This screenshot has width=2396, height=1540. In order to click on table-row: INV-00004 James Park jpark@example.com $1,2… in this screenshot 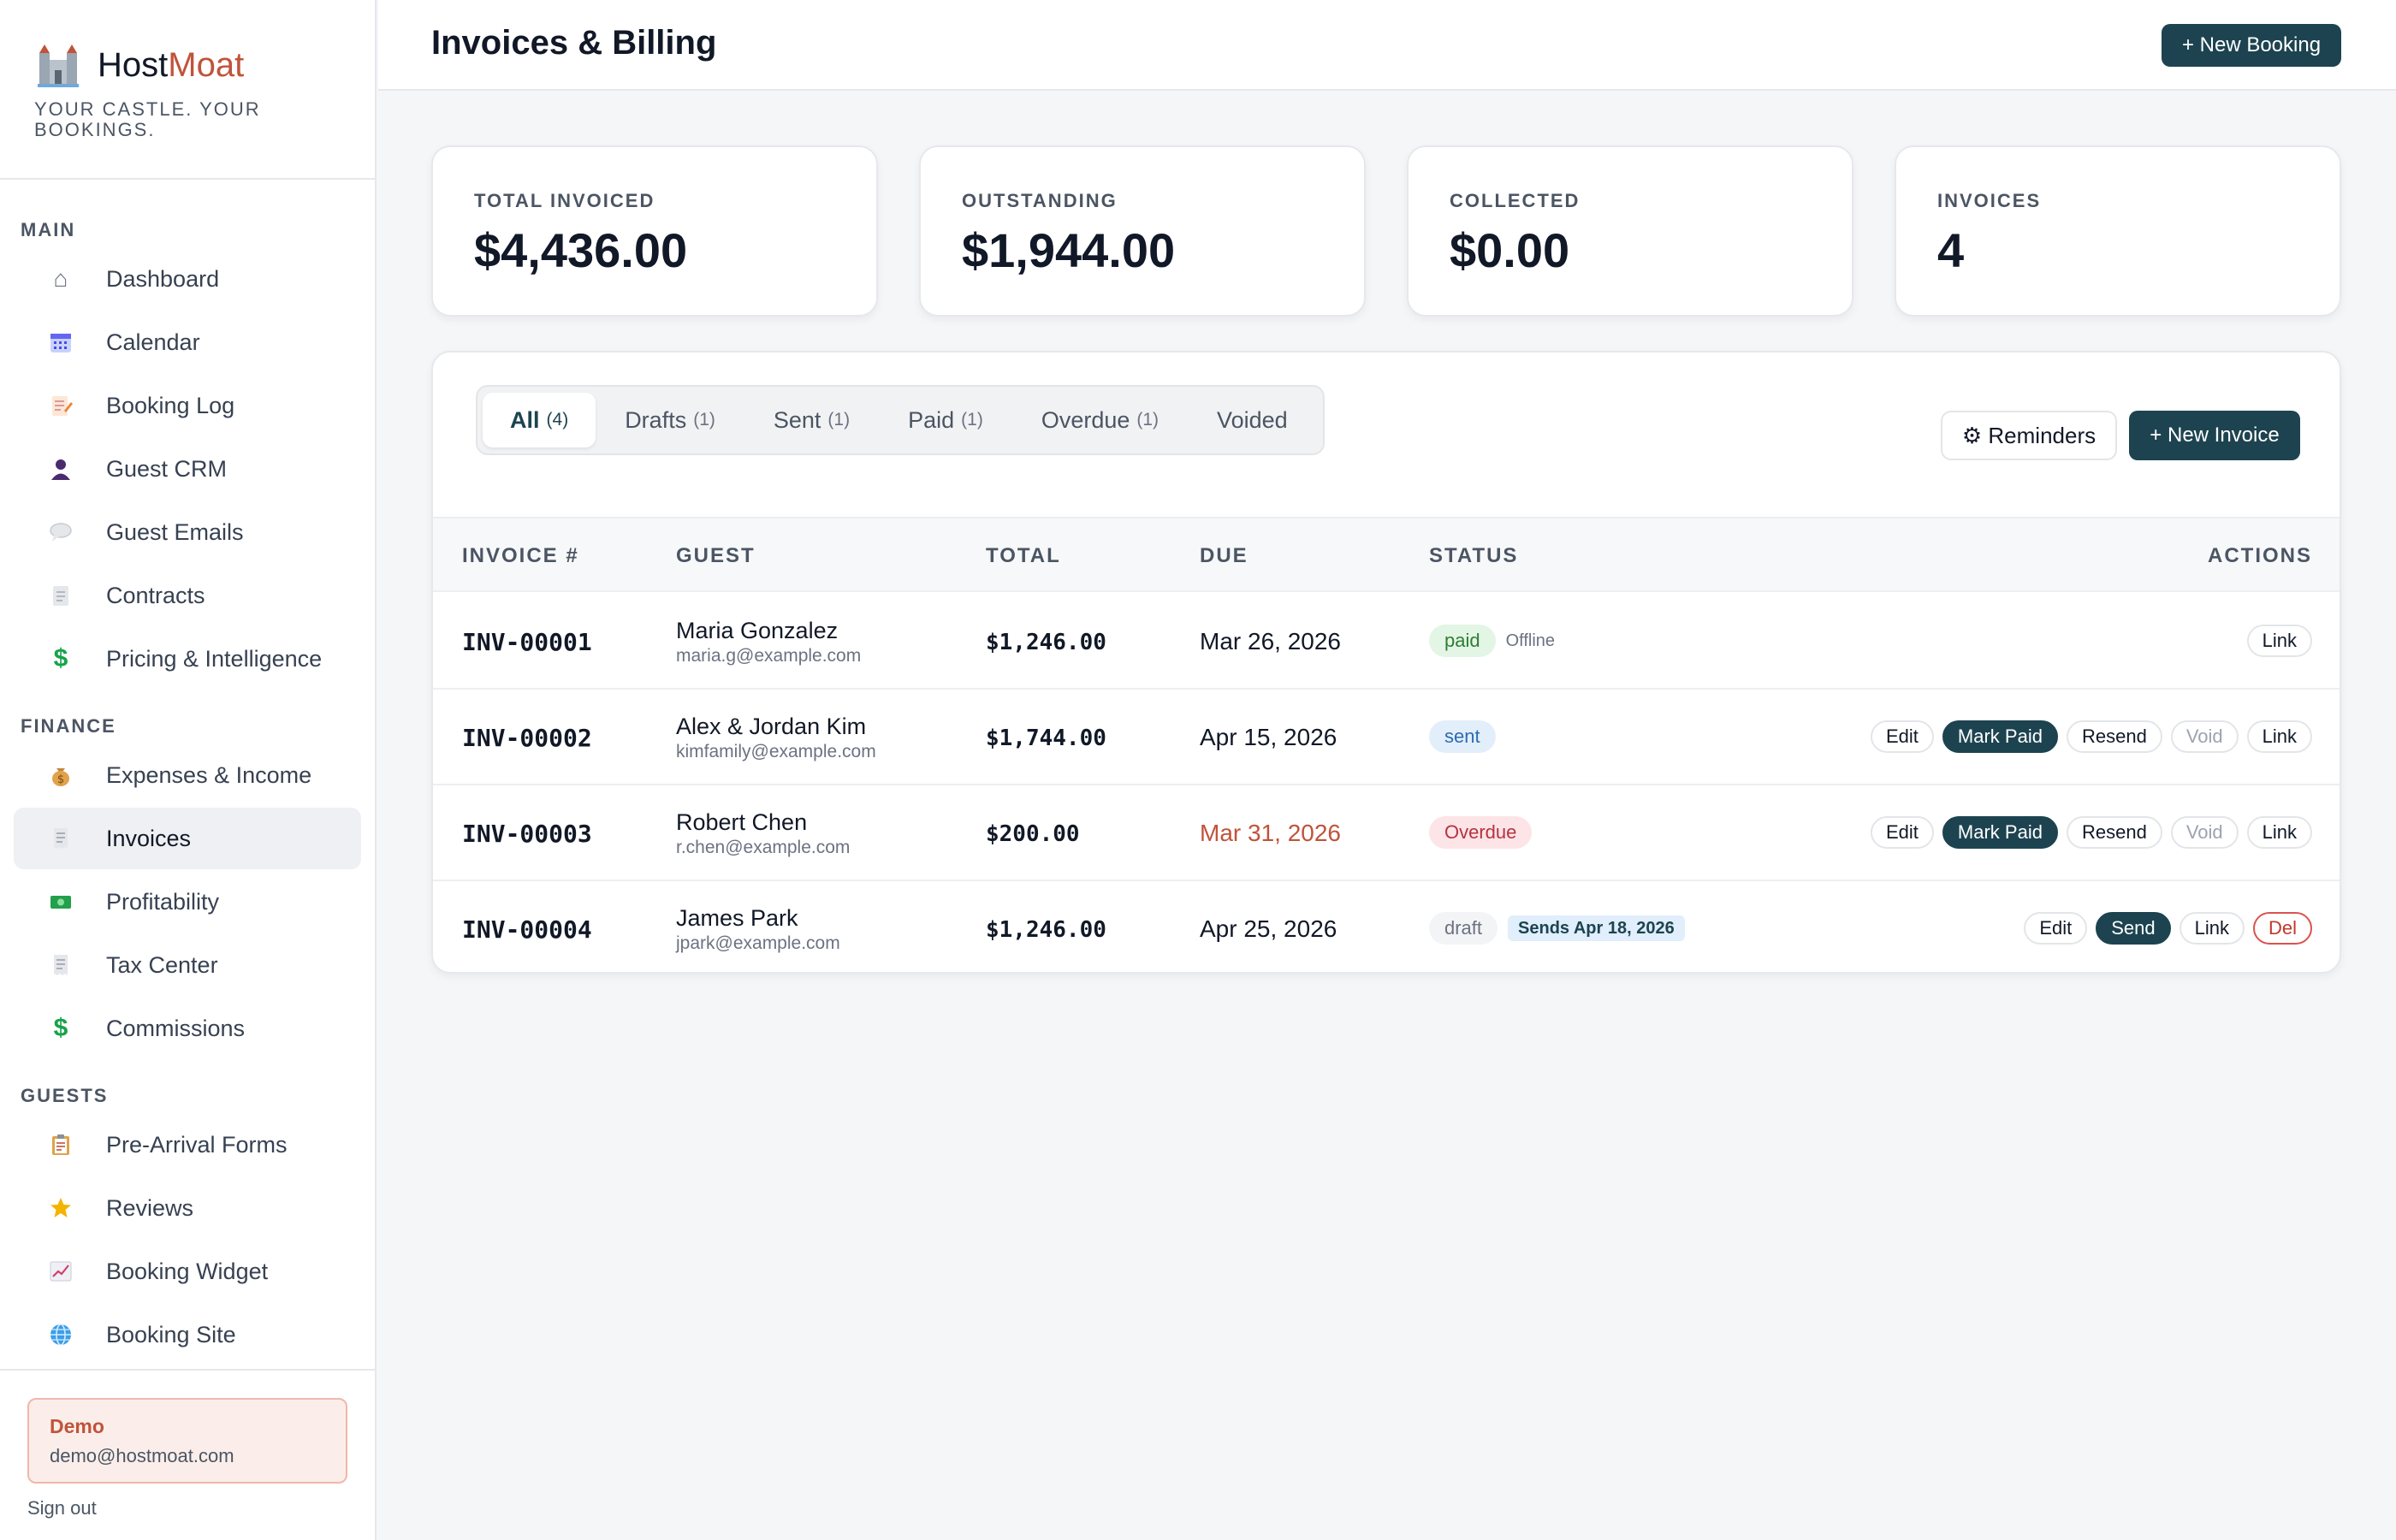, I will do `click(1386, 926)`.